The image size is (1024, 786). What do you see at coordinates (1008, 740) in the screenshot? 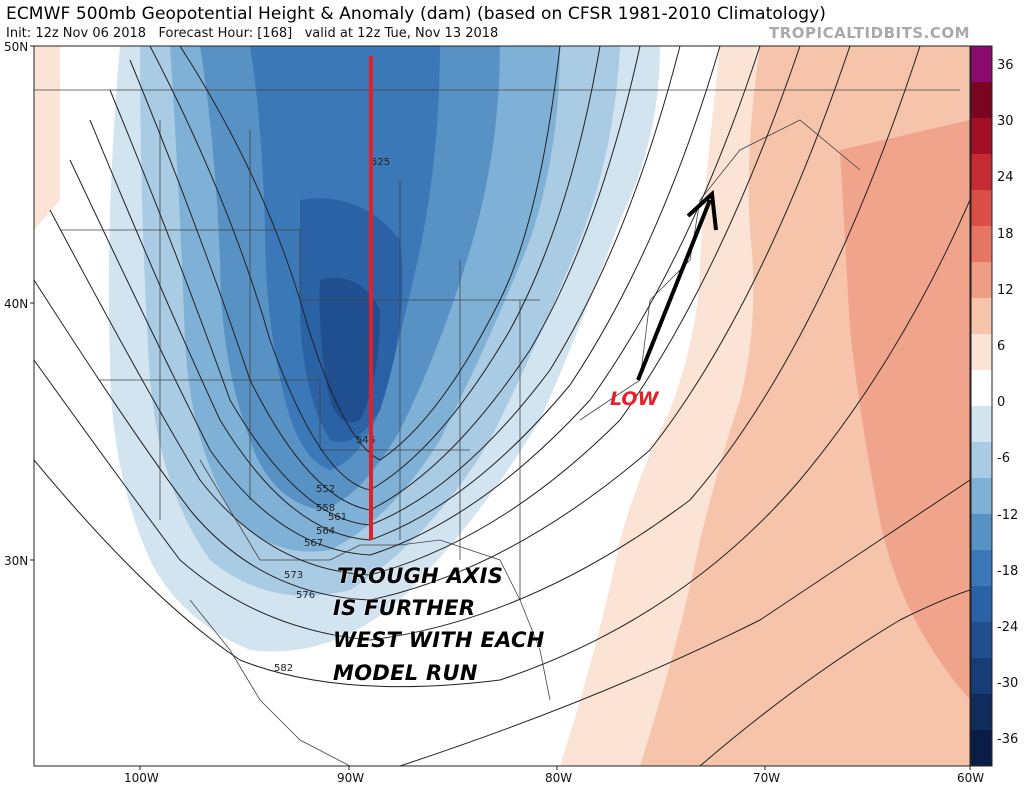
I see `colorbar-label: -36` at bounding box center [1008, 740].